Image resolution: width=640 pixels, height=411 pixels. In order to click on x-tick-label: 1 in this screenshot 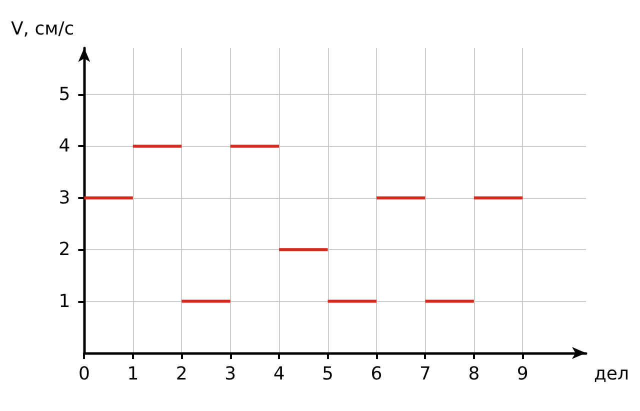, I will do `click(133, 374)`.